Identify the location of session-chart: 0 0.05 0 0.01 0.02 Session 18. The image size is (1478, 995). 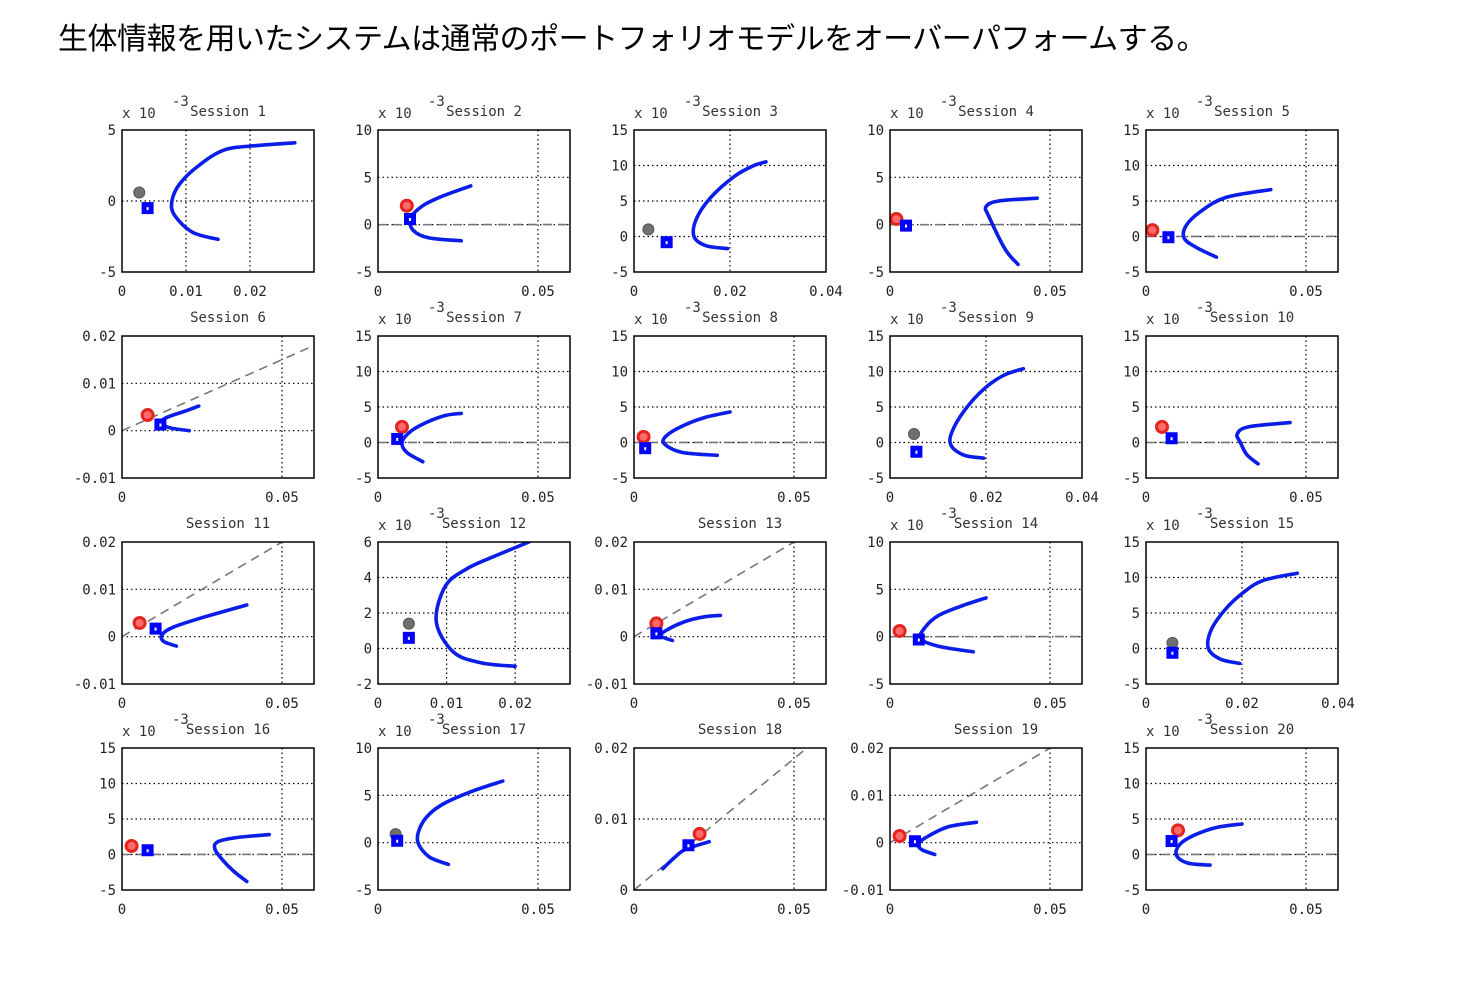
(710, 820).